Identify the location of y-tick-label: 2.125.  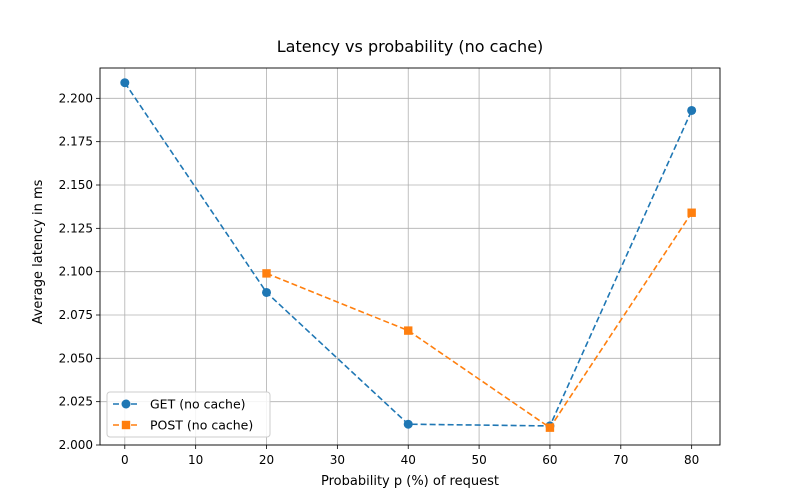
(76, 228).